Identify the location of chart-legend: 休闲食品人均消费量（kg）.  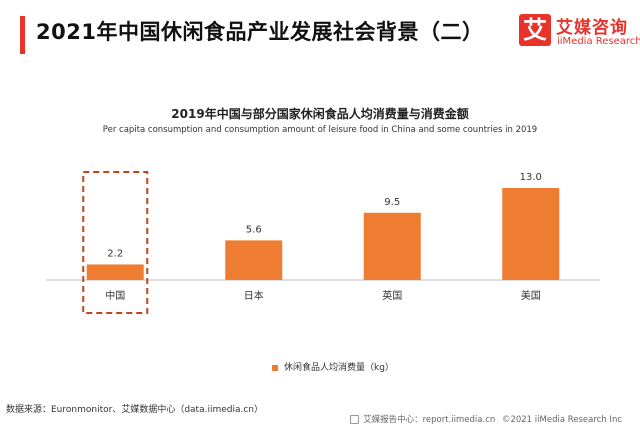
(333, 366).